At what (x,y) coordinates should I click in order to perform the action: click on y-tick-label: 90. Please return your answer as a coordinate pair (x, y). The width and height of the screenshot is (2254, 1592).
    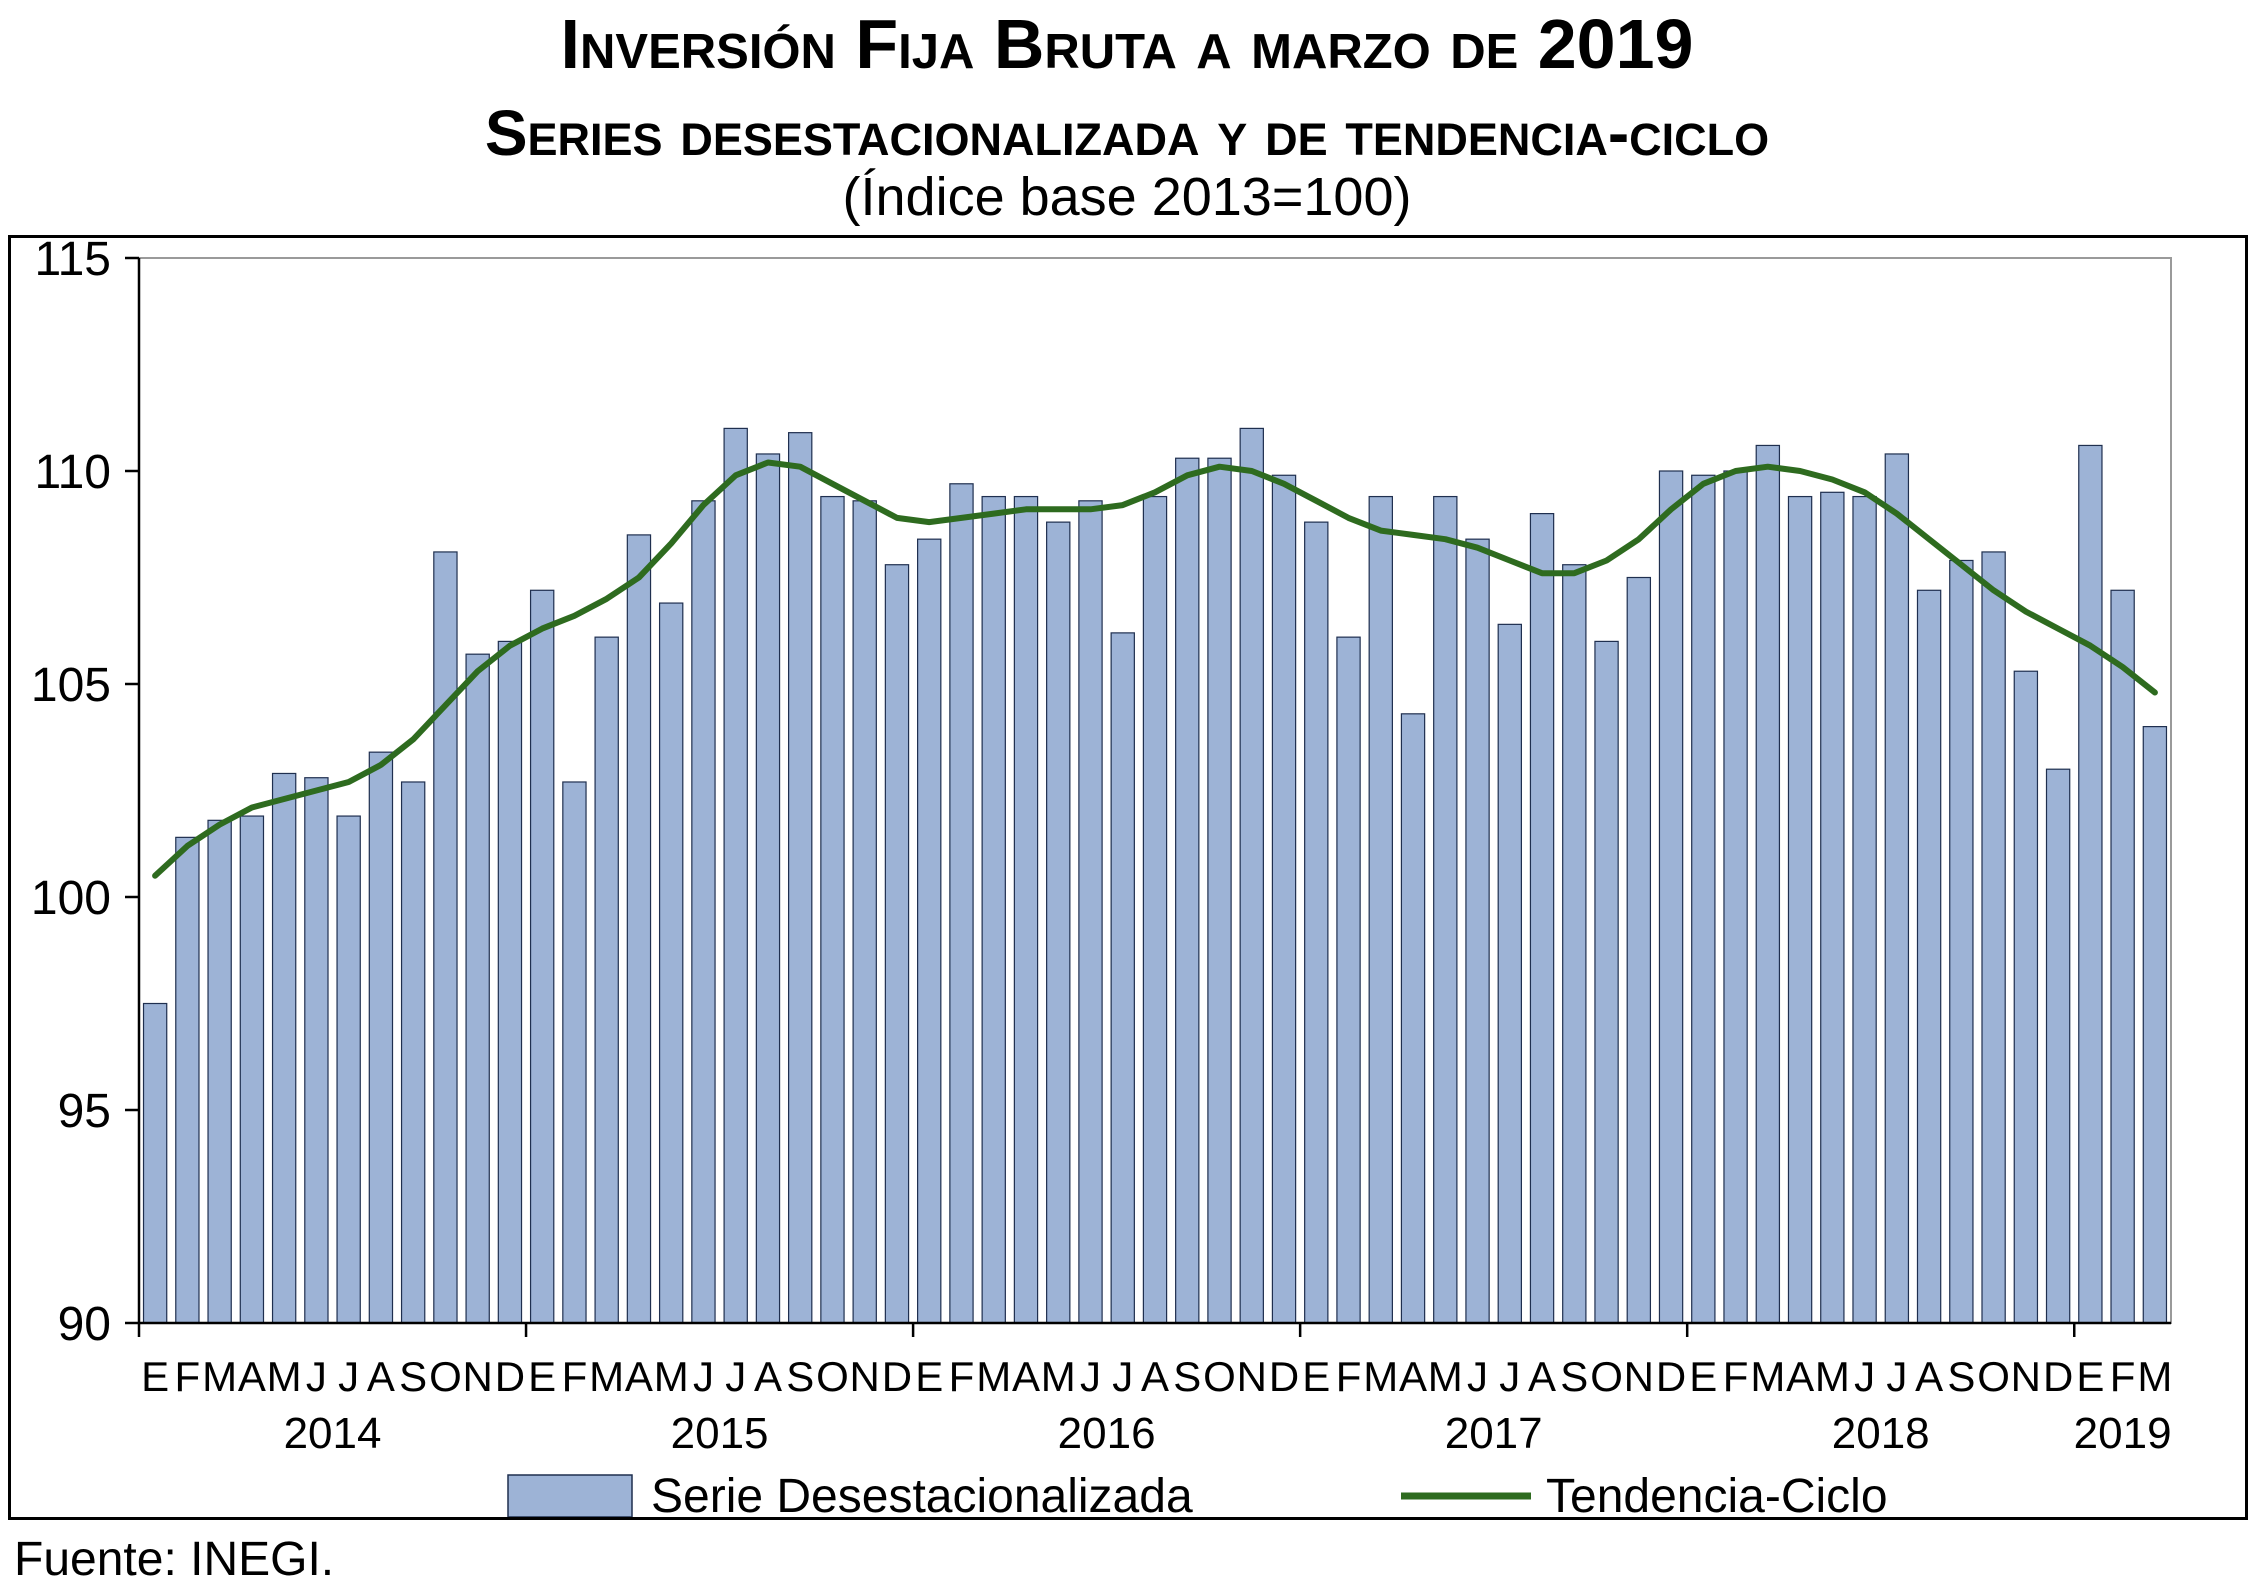
    Looking at the image, I should click on (84, 1324).